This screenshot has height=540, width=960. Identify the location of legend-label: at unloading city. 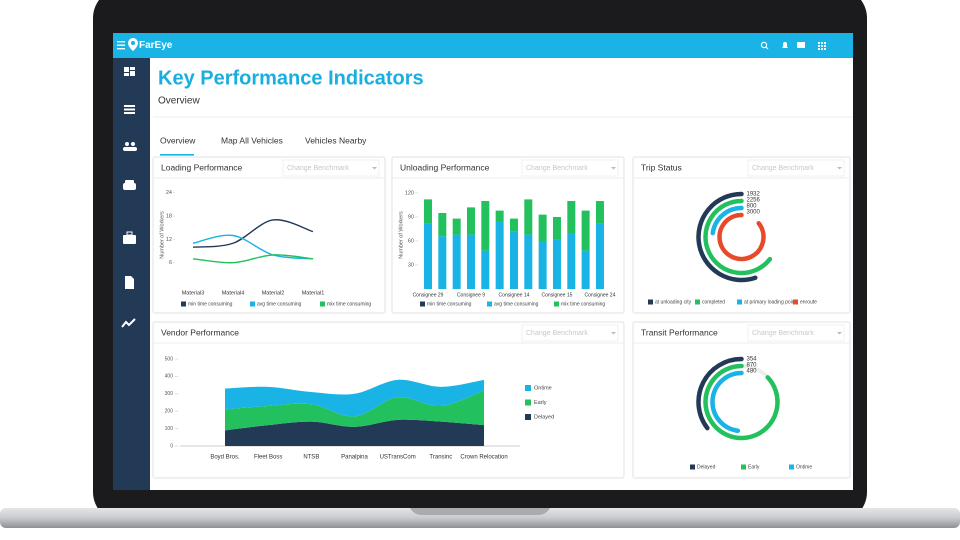
(673, 302).